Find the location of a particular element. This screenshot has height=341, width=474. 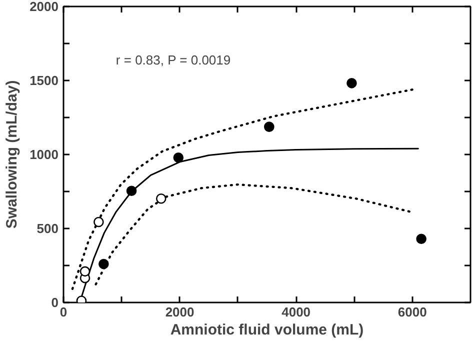

annotation: r = 0.83, P = 0.0019 is located at coordinates (173, 60).